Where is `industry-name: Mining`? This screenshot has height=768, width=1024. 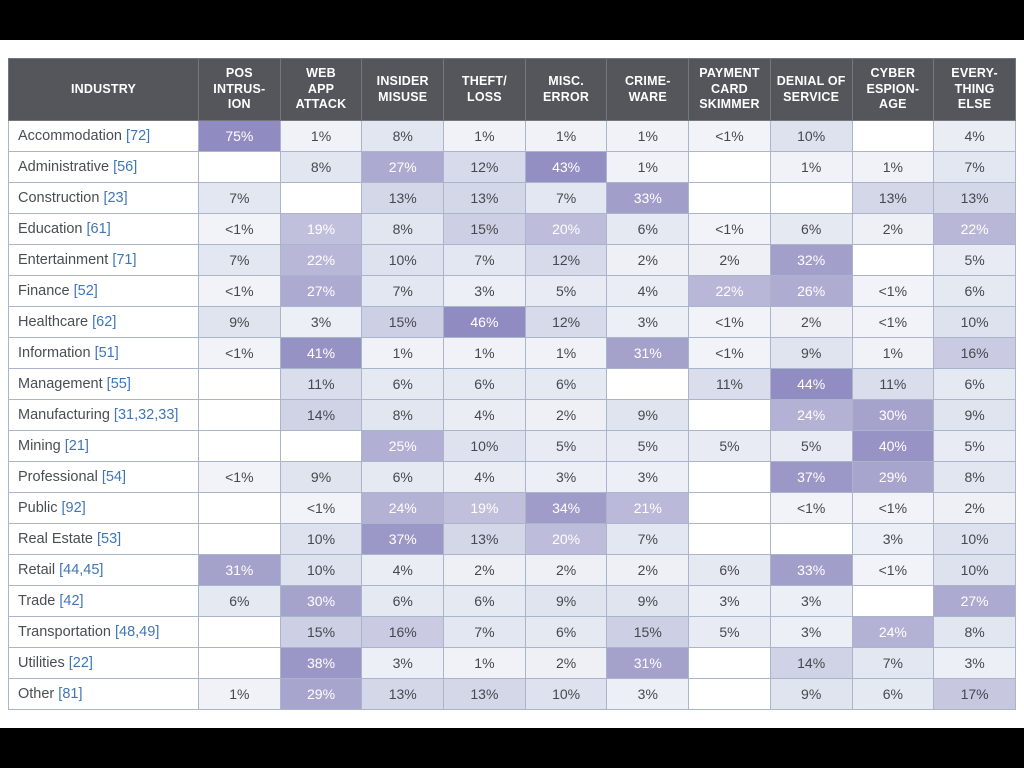 industry-name: Mining is located at coordinates (39, 446).